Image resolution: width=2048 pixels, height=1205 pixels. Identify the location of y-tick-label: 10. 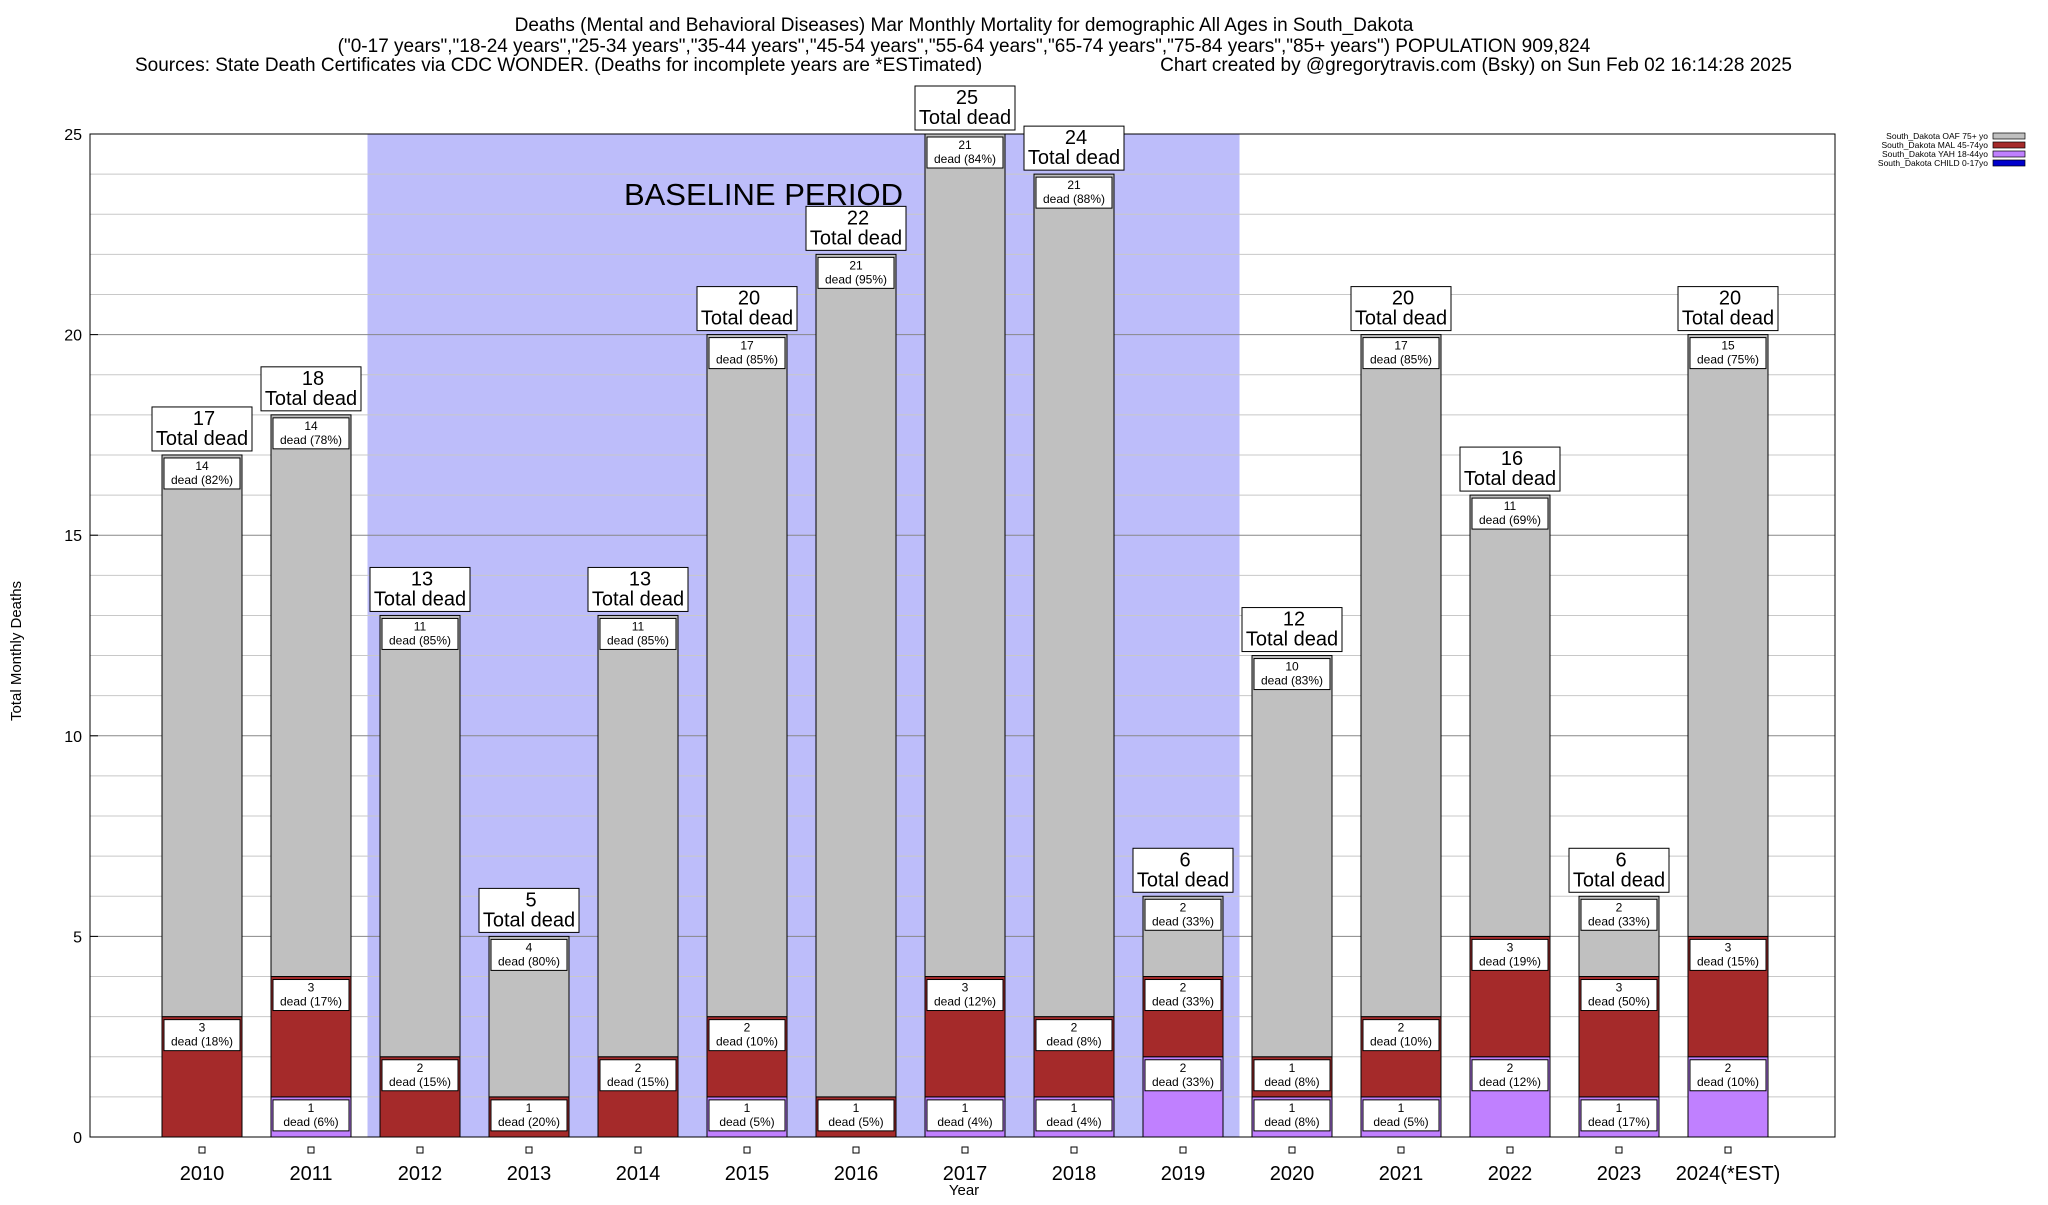
(73, 737).